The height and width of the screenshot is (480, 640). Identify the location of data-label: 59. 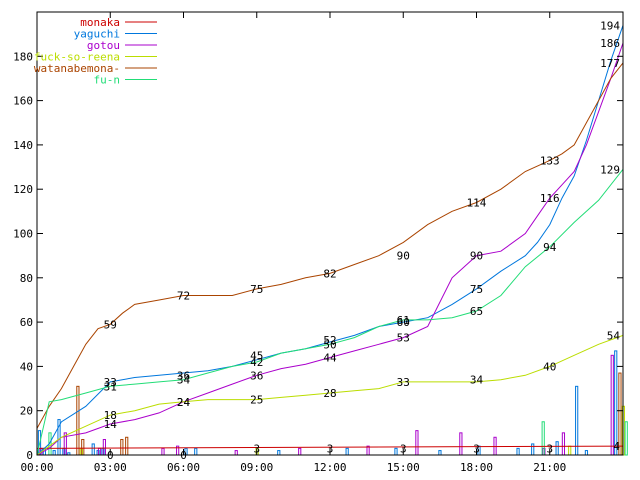
(110, 324).